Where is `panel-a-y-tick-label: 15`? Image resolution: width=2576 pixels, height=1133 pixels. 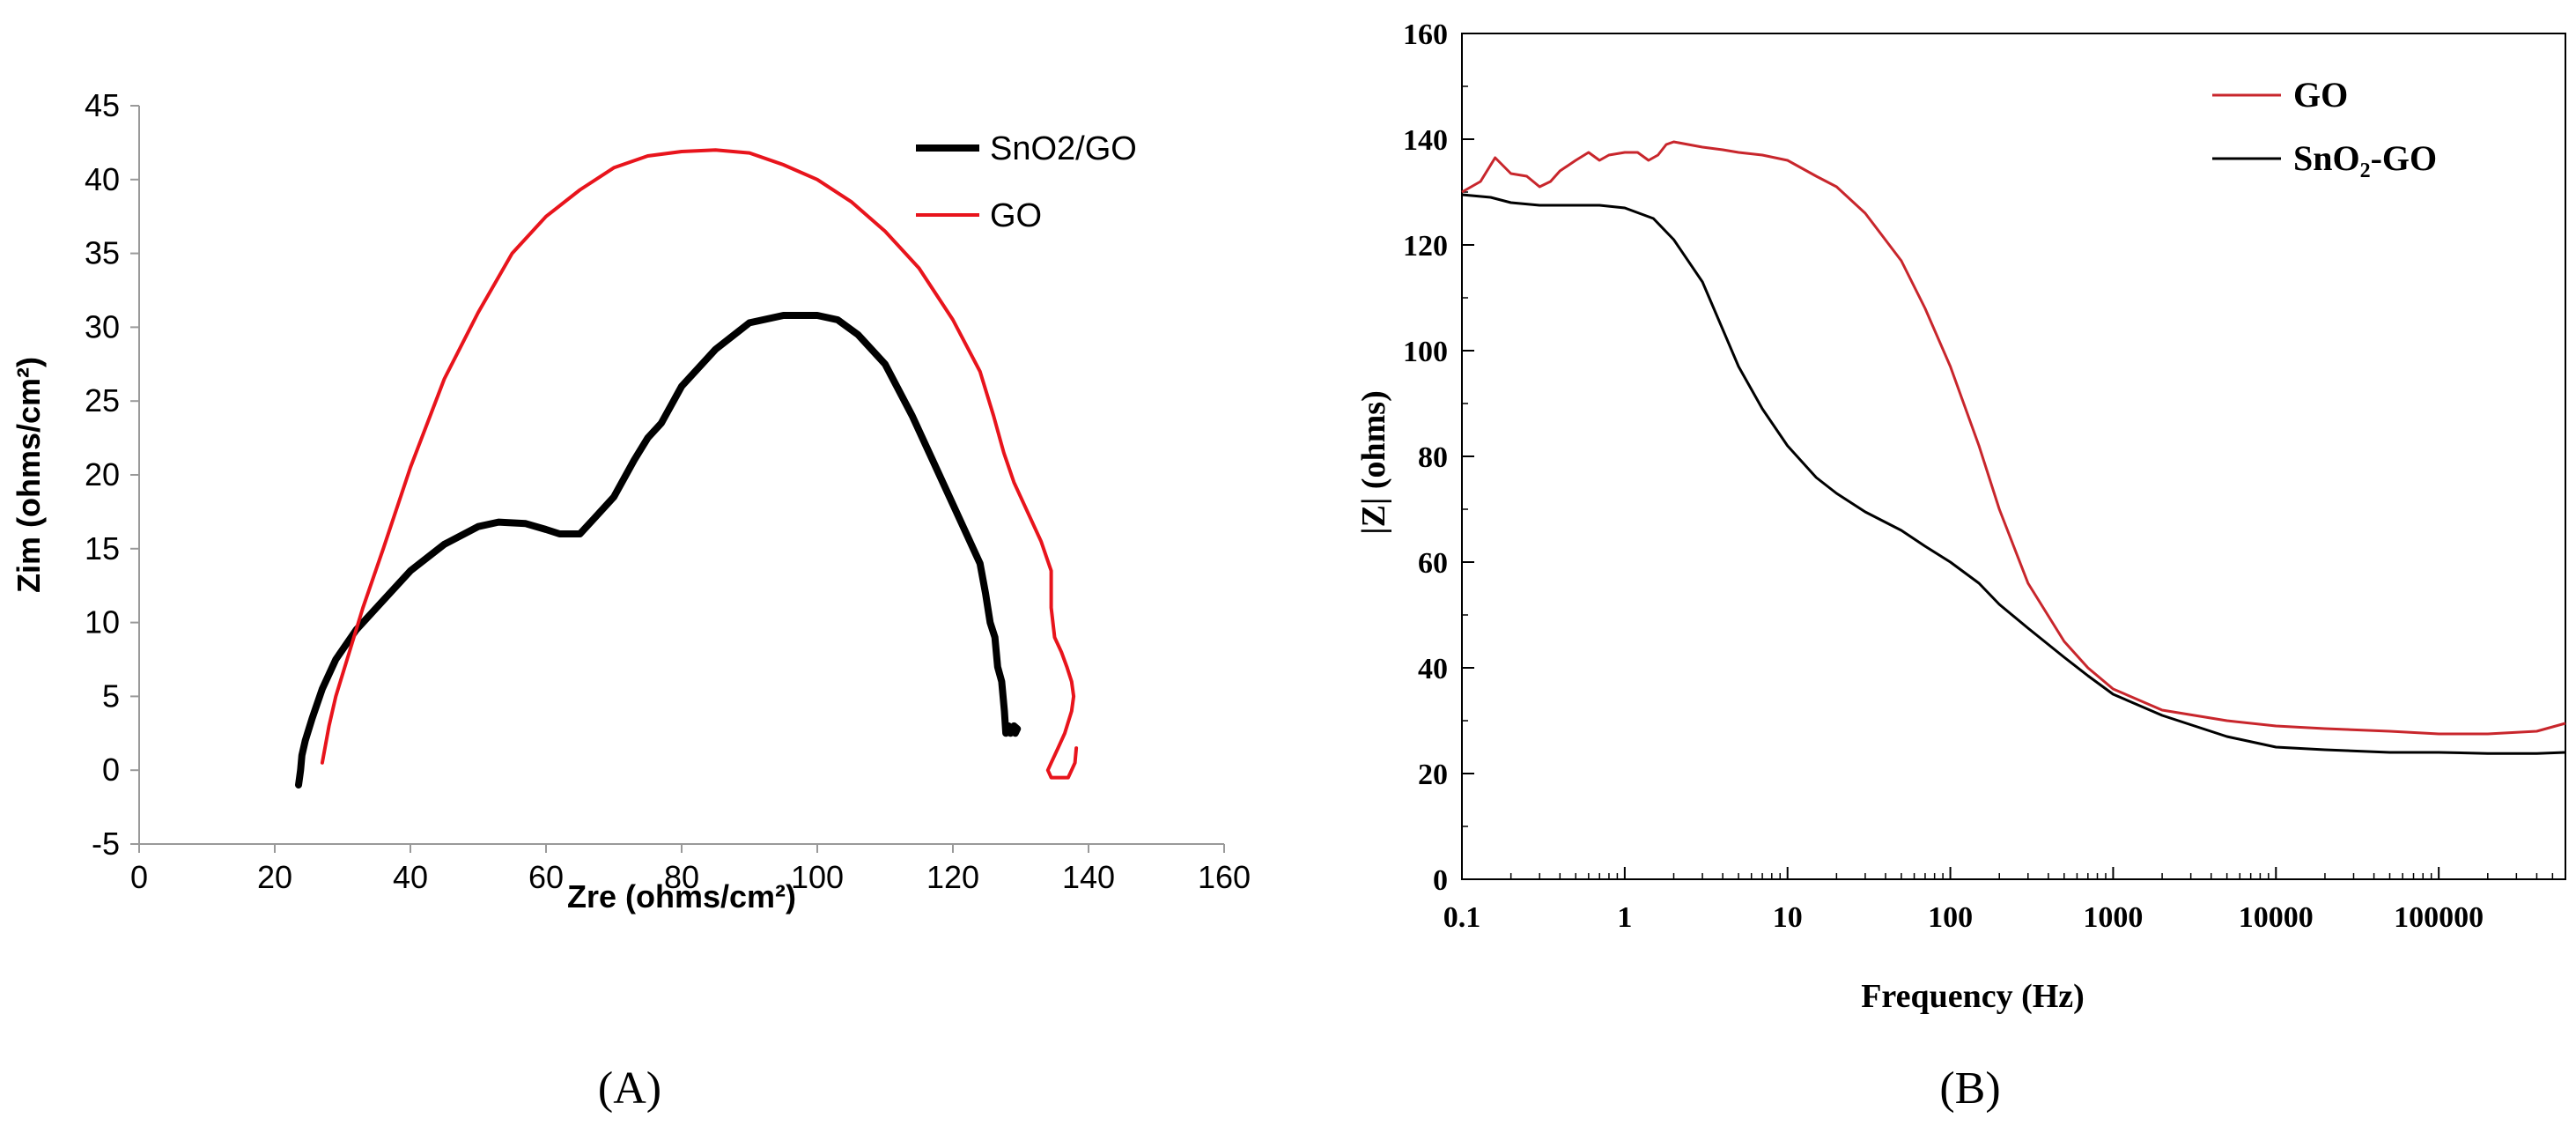
panel-a-y-tick-label: 15 is located at coordinates (102, 548).